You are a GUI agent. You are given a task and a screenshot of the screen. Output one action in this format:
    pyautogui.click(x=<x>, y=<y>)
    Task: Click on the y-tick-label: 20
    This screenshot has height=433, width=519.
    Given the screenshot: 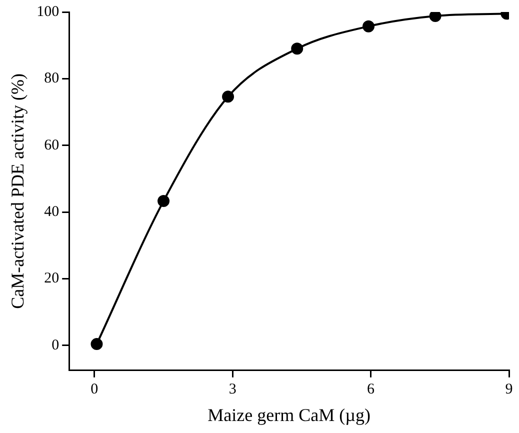 What is the action you would take?
    pyautogui.click(x=52, y=278)
    